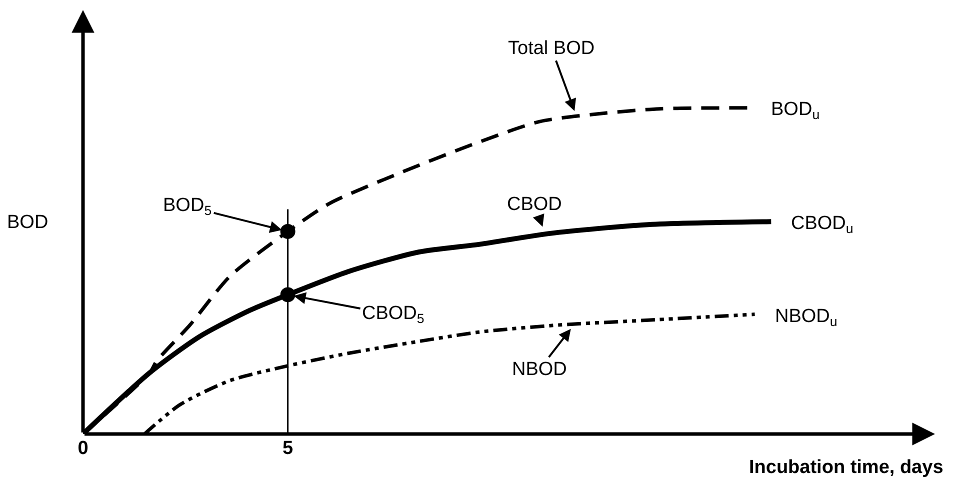 This screenshot has width=960, height=490. Describe the element at coordinates (288, 448) in the screenshot. I see `x-tick-label: 5` at that location.